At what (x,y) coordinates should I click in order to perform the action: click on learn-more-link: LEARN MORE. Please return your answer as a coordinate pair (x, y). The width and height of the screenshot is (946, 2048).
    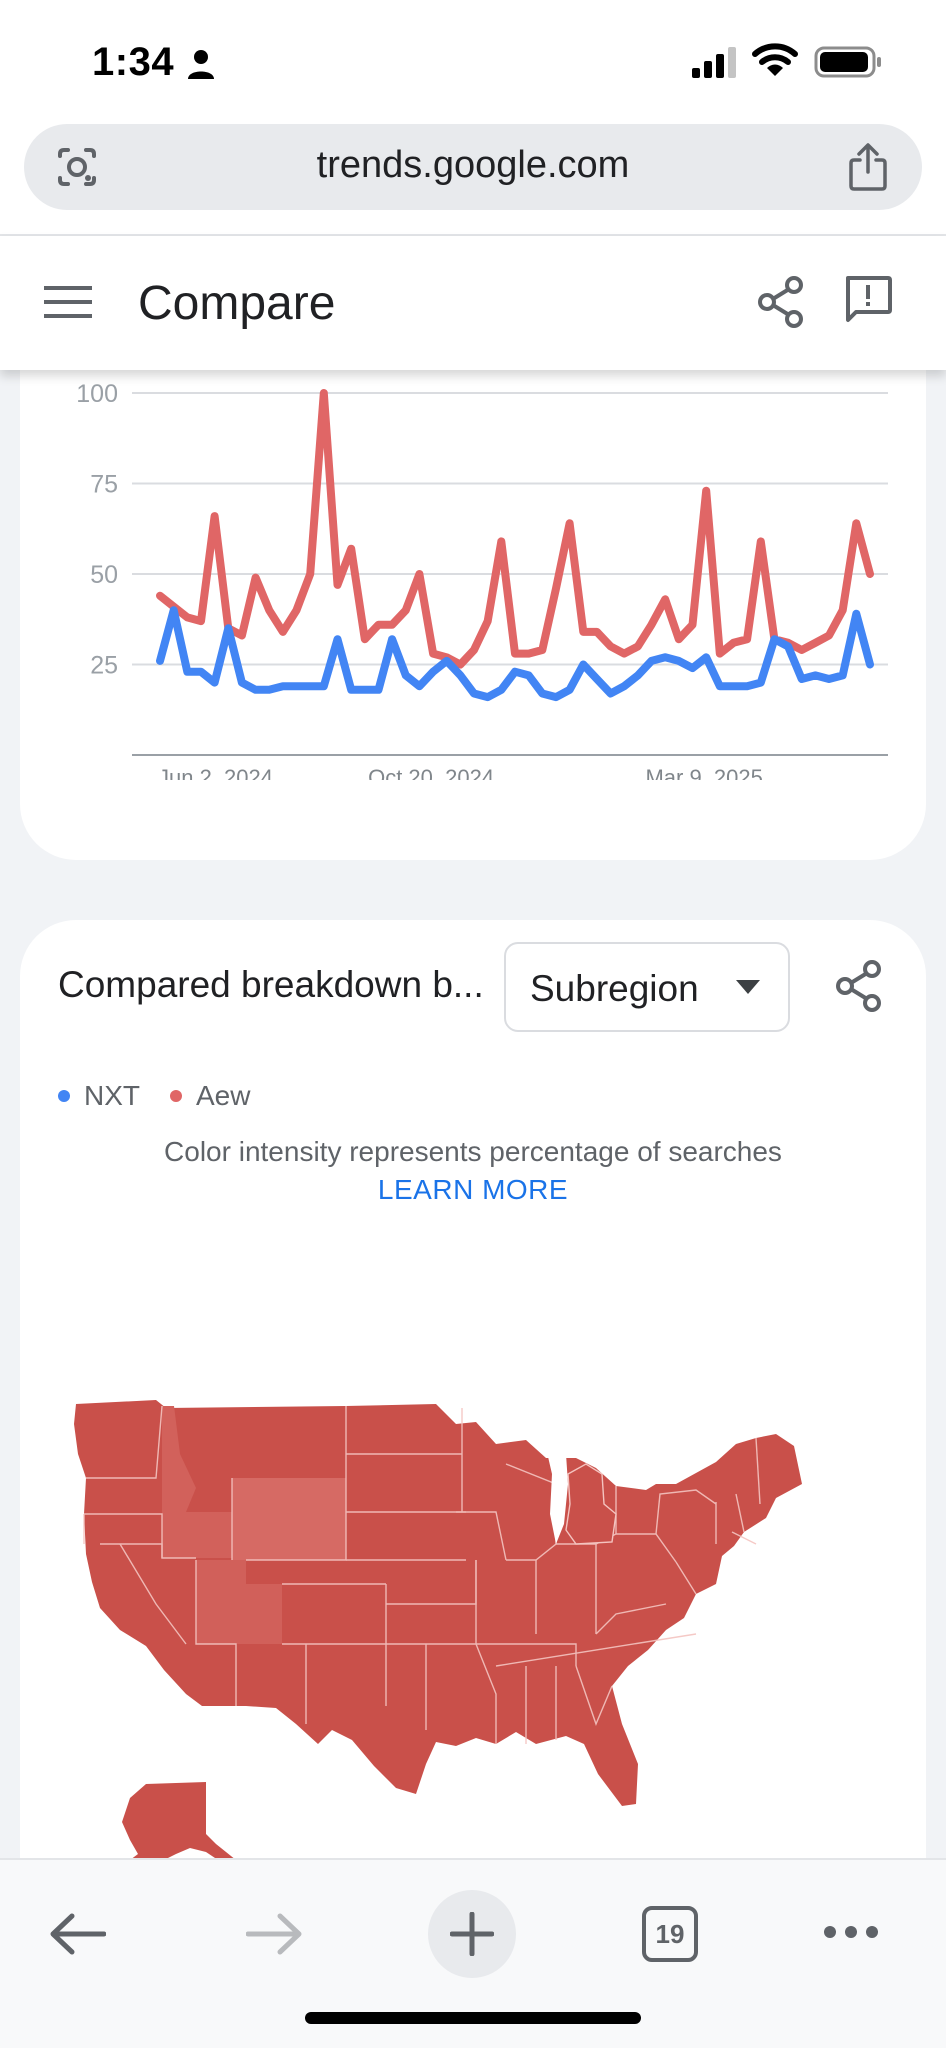
    Looking at the image, I should click on (473, 1189).